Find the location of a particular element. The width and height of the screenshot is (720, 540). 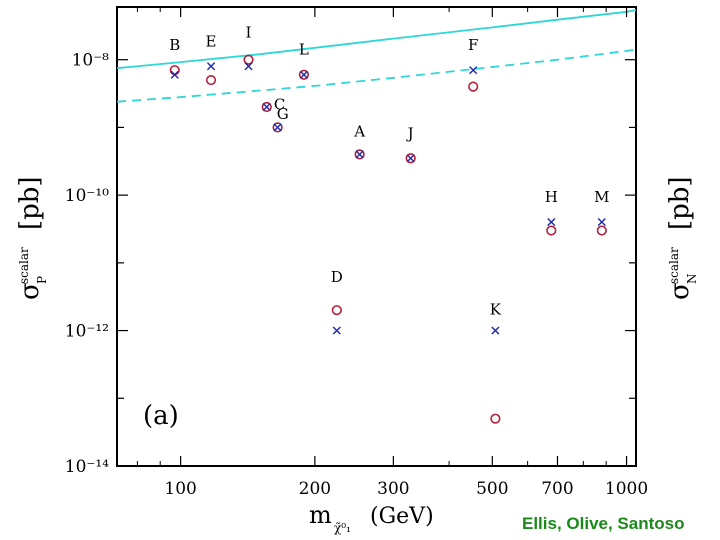

y-axis-left-unit: [pb] is located at coordinates (30, 203).